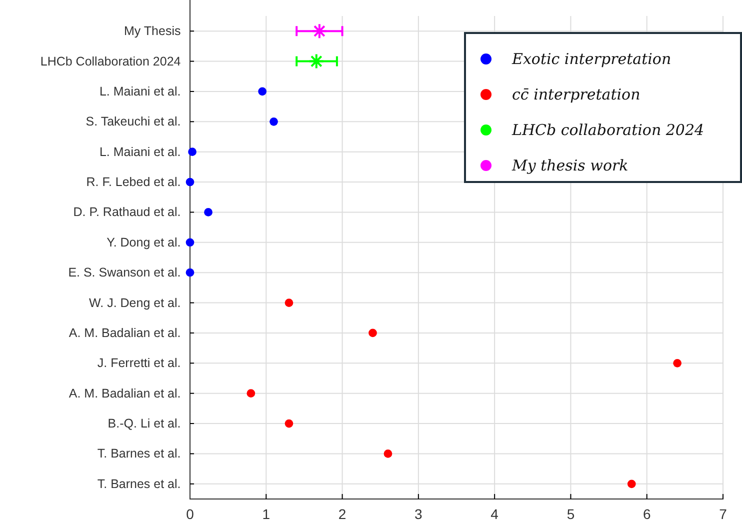 This screenshot has width=742, height=524. I want to click on x-tick-label: 6, so click(646, 514).